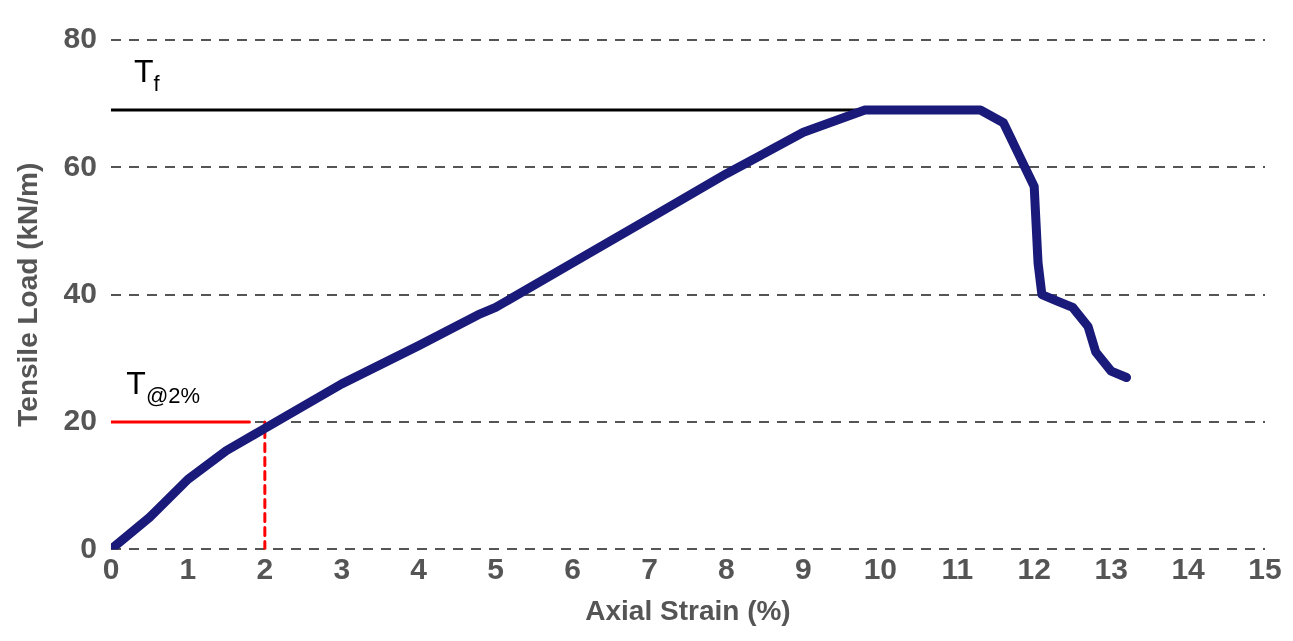 This screenshot has height=641, width=1293. Describe the element at coordinates (80, 165) in the screenshot. I see `y-tick-label: 60` at that location.